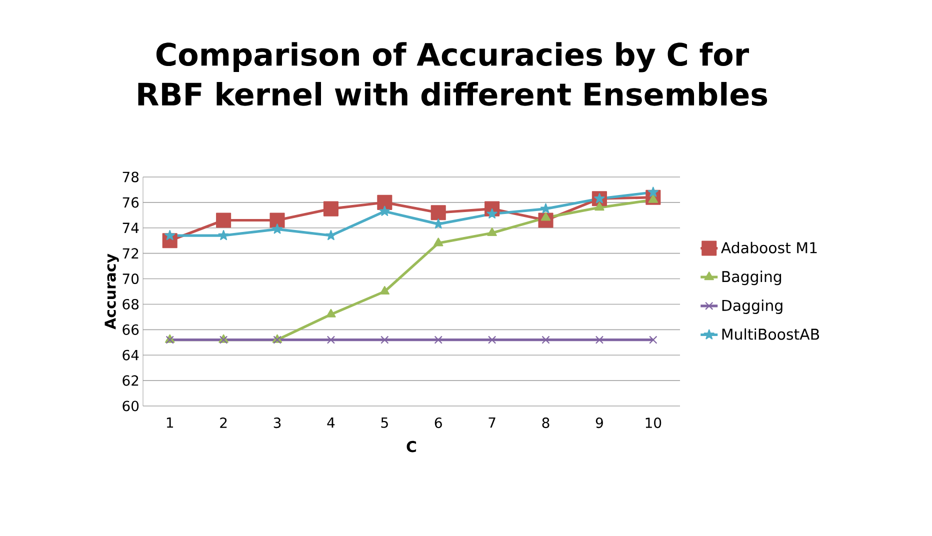 This screenshot has width=932, height=536. Describe the element at coordinates (130, 202) in the screenshot. I see `y-tick-label: 76` at that location.